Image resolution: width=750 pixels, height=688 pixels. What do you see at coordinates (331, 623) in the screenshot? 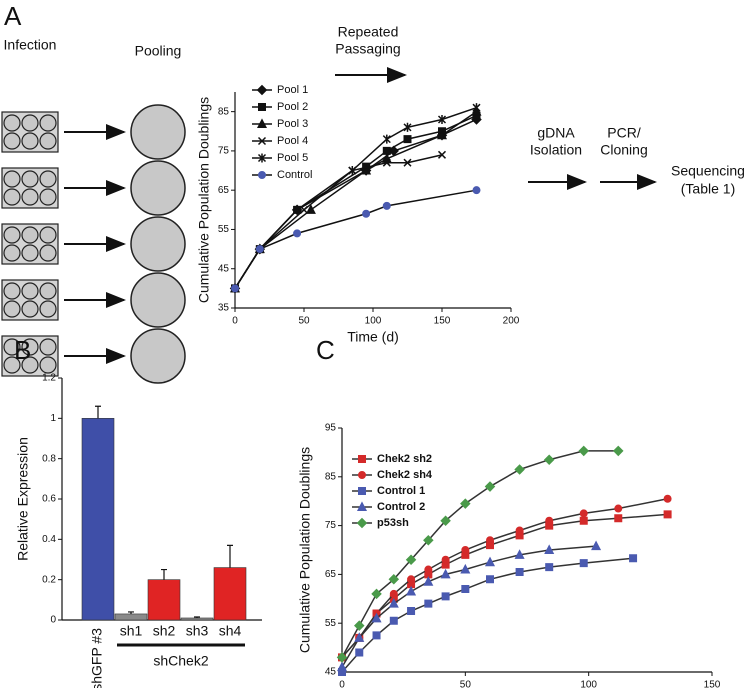
I see `y-tick-label: 55` at bounding box center [331, 623].